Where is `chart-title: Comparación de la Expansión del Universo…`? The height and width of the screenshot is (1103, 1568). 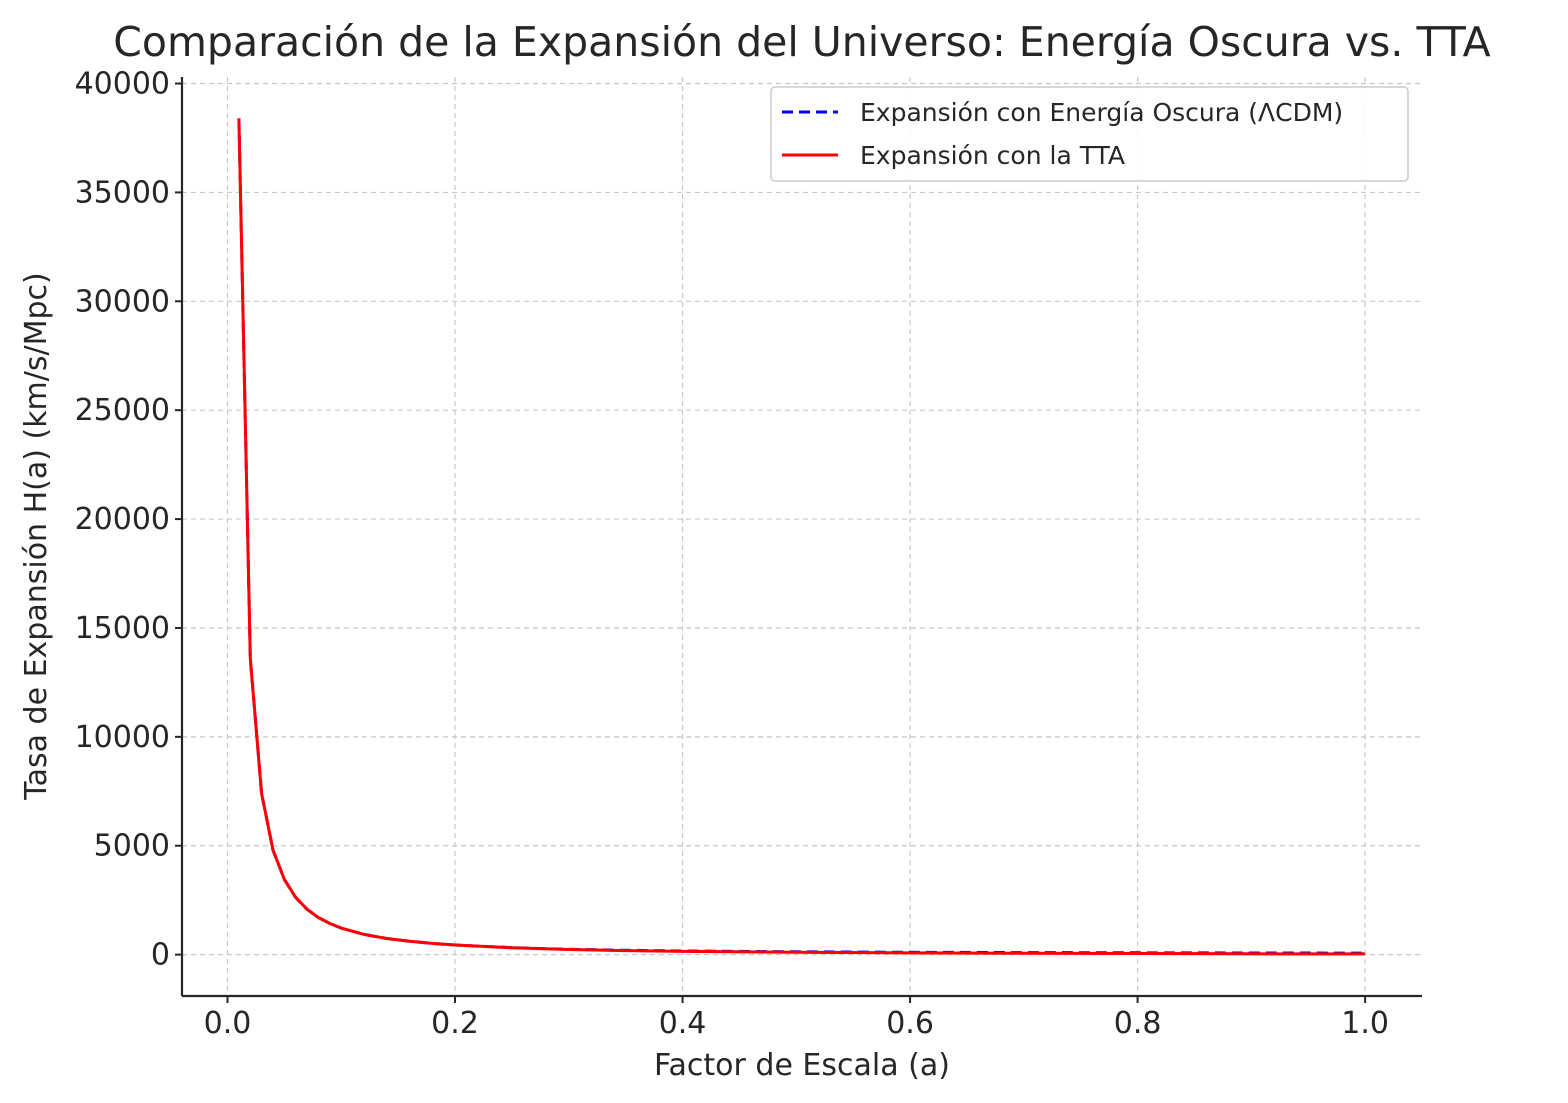 chart-title: Comparación de la Expansión del Universo… is located at coordinates (801, 42).